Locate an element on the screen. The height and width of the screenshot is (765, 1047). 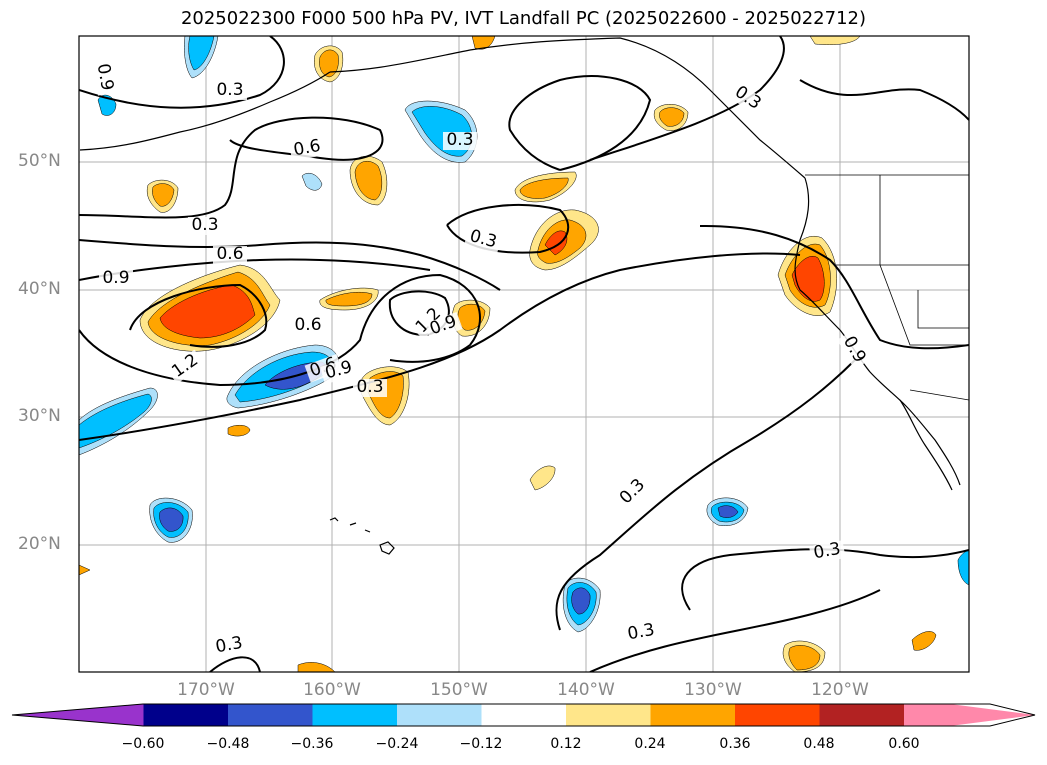
colorbar-tick-label: 0.12 is located at coordinates (566, 744).